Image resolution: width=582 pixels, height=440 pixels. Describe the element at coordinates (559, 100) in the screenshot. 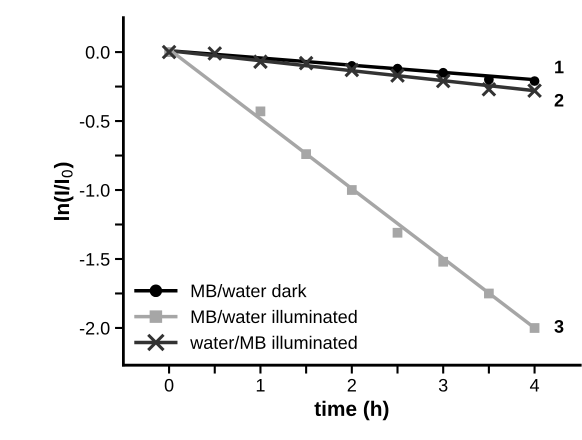

I see `annotation: 2` at that location.